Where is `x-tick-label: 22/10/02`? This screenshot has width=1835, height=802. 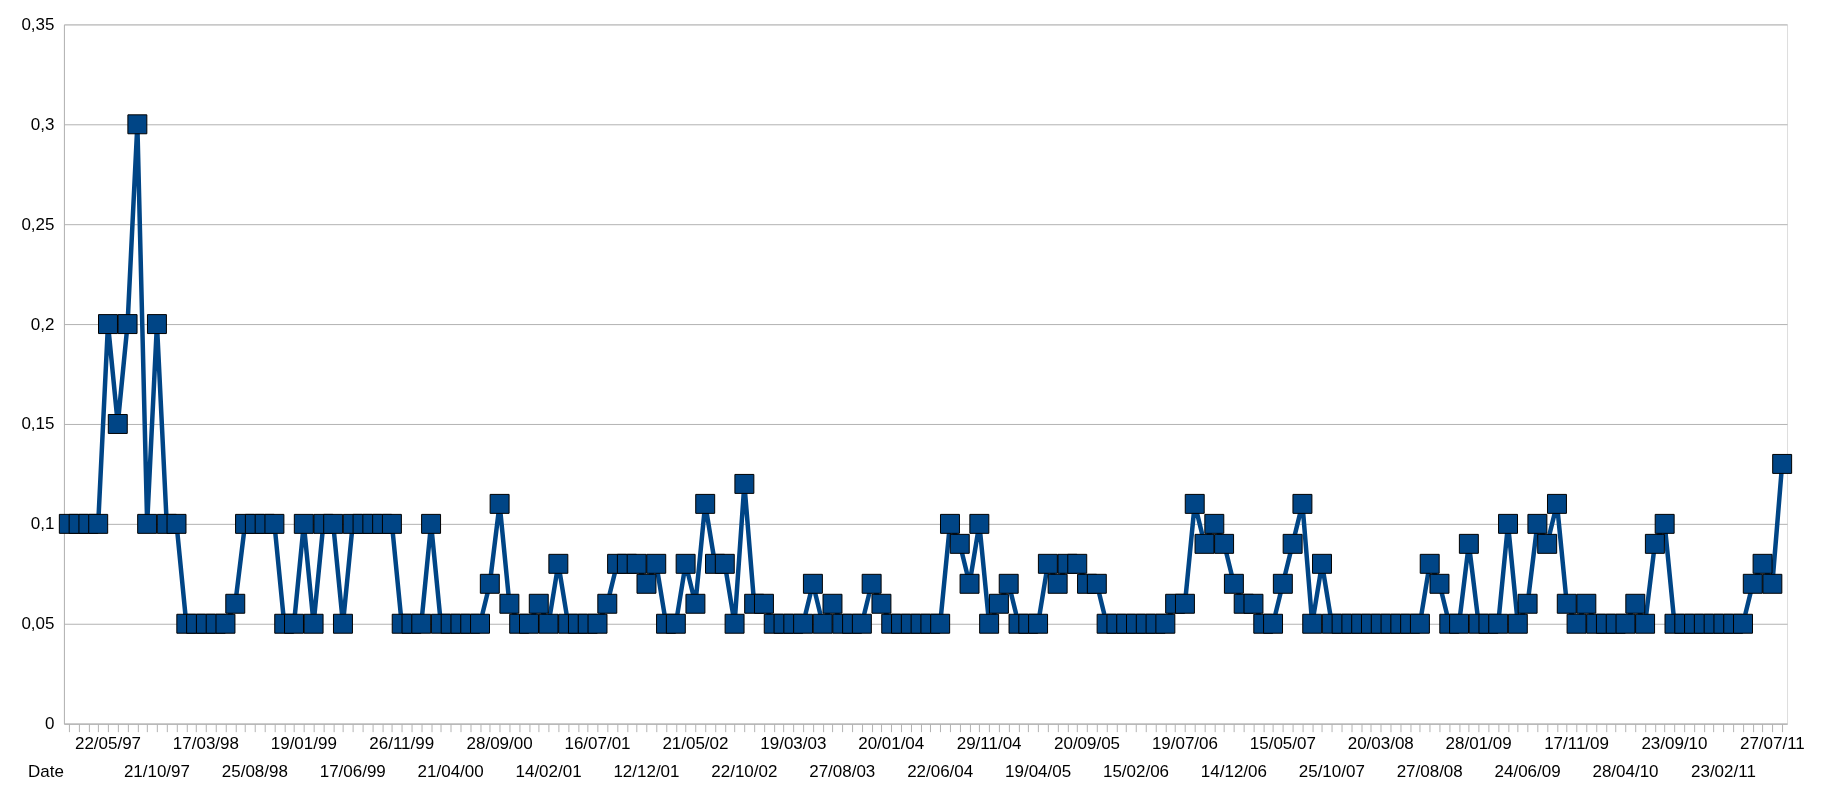
x-tick-label: 22/10/02 is located at coordinates (744, 771).